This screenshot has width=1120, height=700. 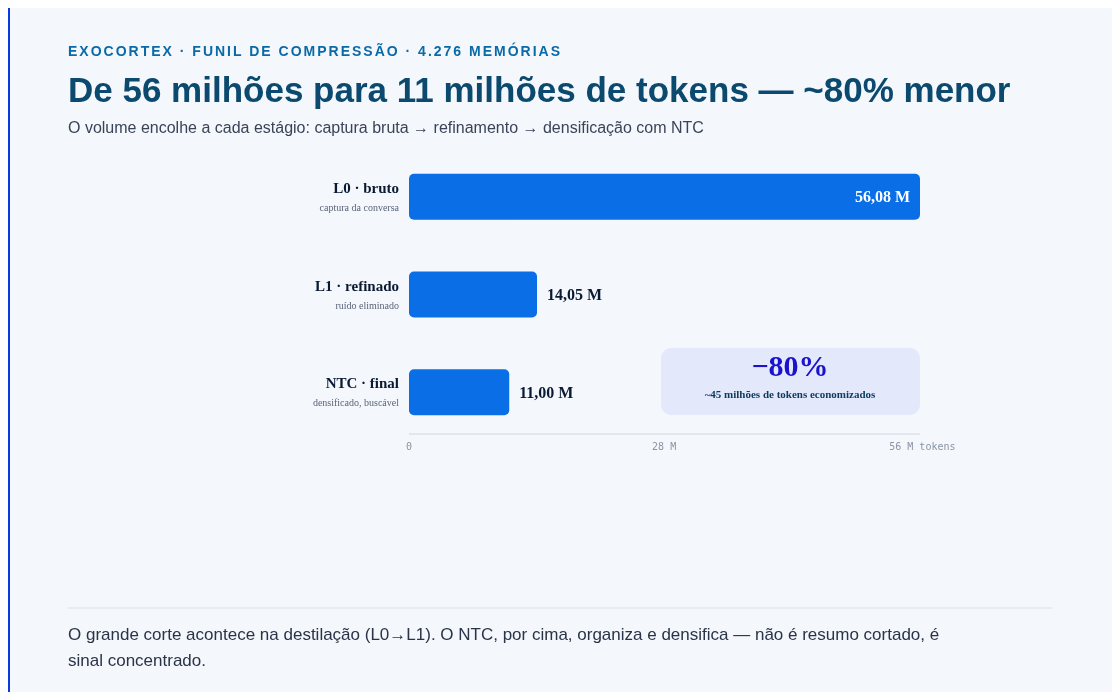 What do you see at coordinates (504, 647) in the screenshot?
I see `text: O grande corte acontece na destilação (L0→L1). O NTC, por cima, organiza e densifica — não é resumo cortado, é sinal concentrado.` at bounding box center [504, 647].